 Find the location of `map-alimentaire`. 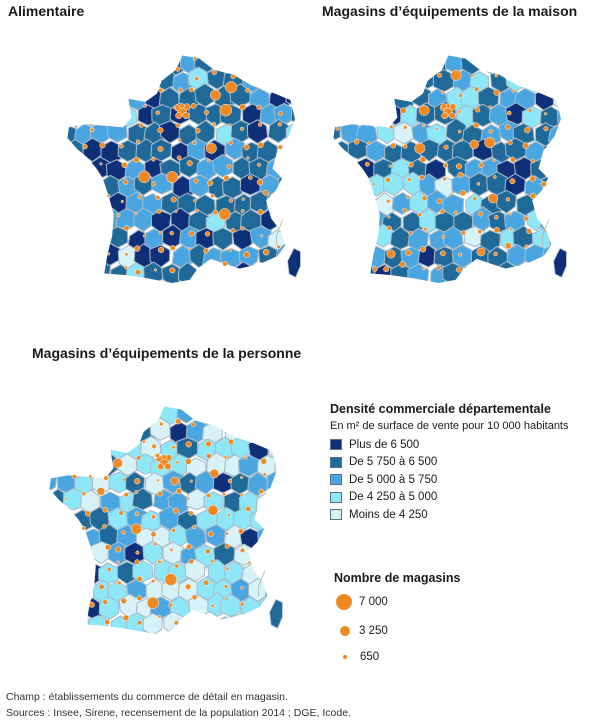

map-alimentaire is located at coordinates (183, 169).